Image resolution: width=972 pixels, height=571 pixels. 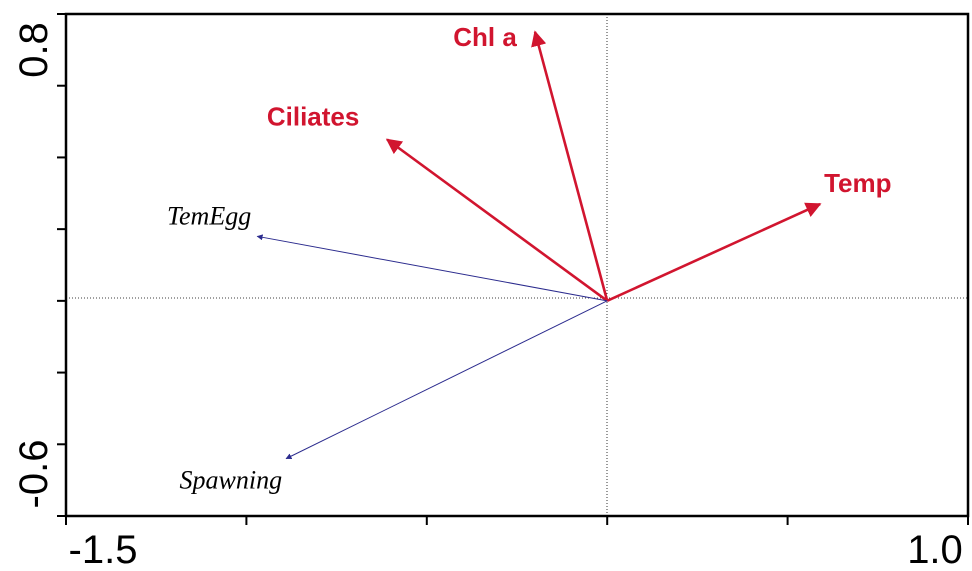 I want to click on species-arrow-temegg, so click(x=432, y=268).